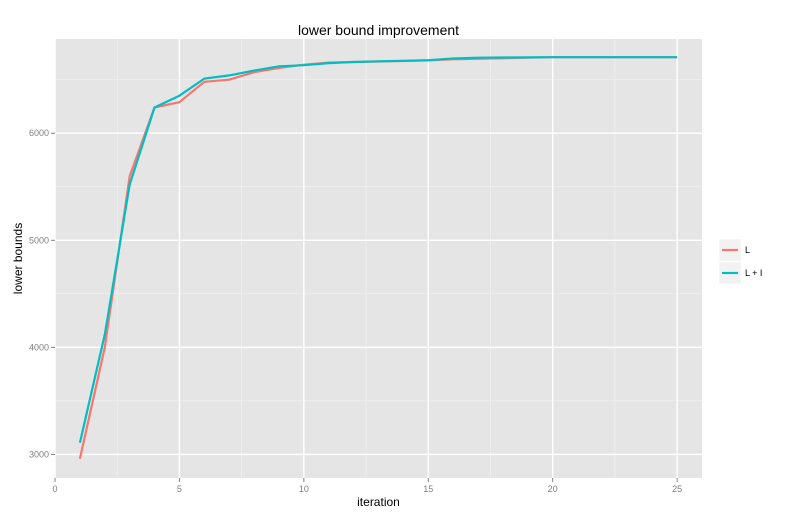 The image size is (800, 520). Describe the element at coordinates (747, 250) in the screenshot. I see `legend-label: L` at that location.